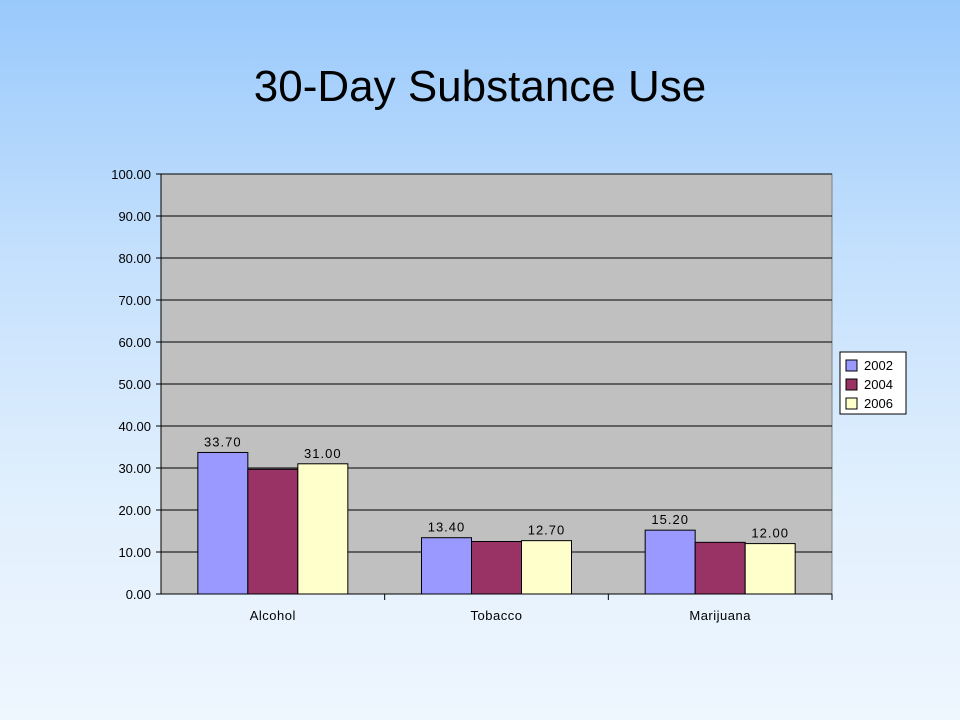 This screenshot has height=720, width=960. What do you see at coordinates (447, 527) in the screenshot?
I see `data-label: 13.40` at bounding box center [447, 527].